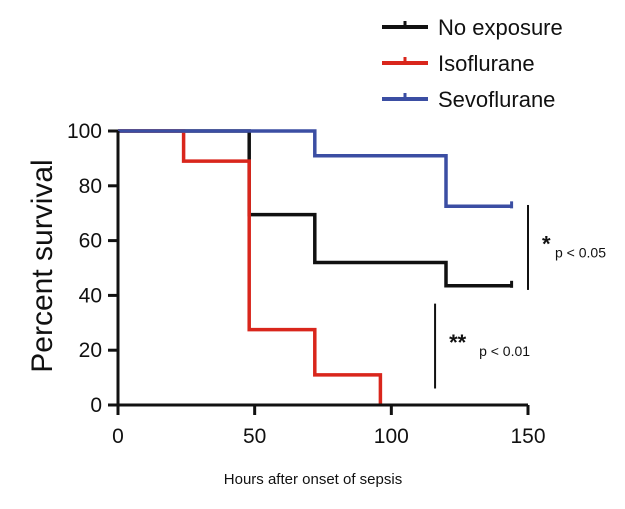 The height and width of the screenshot is (509, 625). Describe the element at coordinates (90, 241) in the screenshot. I see `y-tick-label-60: 60` at that location.